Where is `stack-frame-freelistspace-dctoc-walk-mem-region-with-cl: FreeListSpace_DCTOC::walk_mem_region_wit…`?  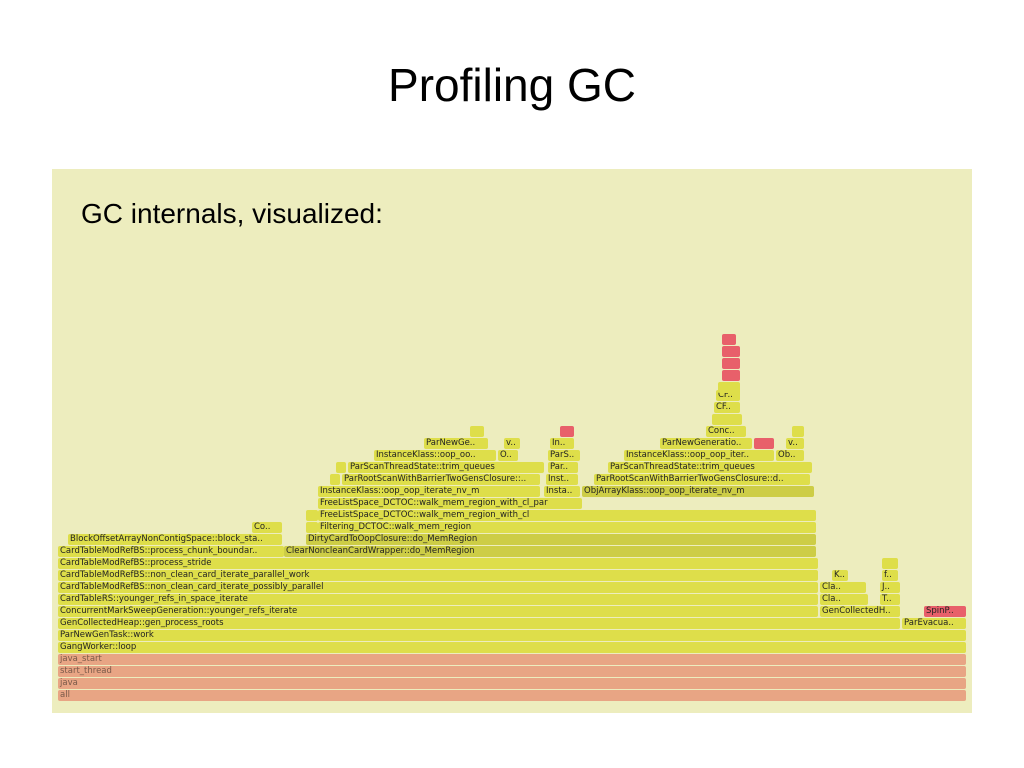 stack-frame-freelistspace-dctoc-walk-mem-region-with-cl: FreeListSpace_DCTOC::walk_mem_region_wit… is located at coordinates (567, 515).